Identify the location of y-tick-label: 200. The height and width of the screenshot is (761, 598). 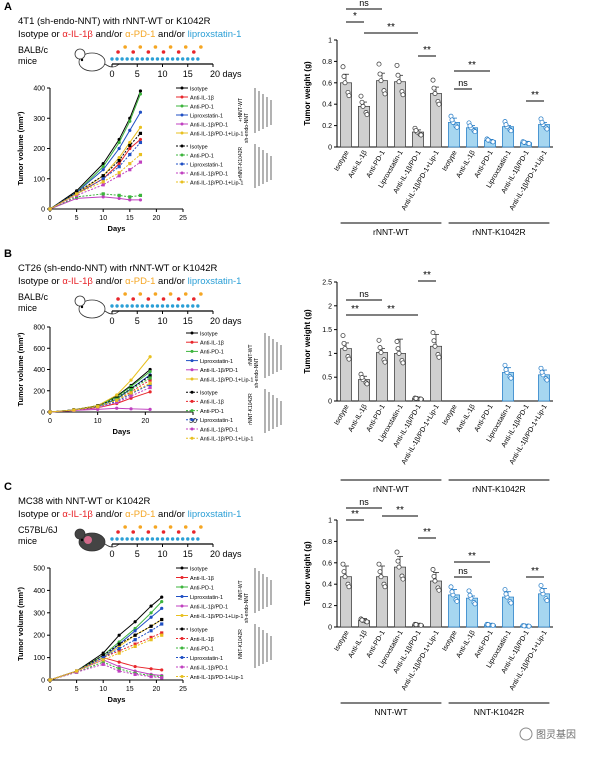
(39, 391).